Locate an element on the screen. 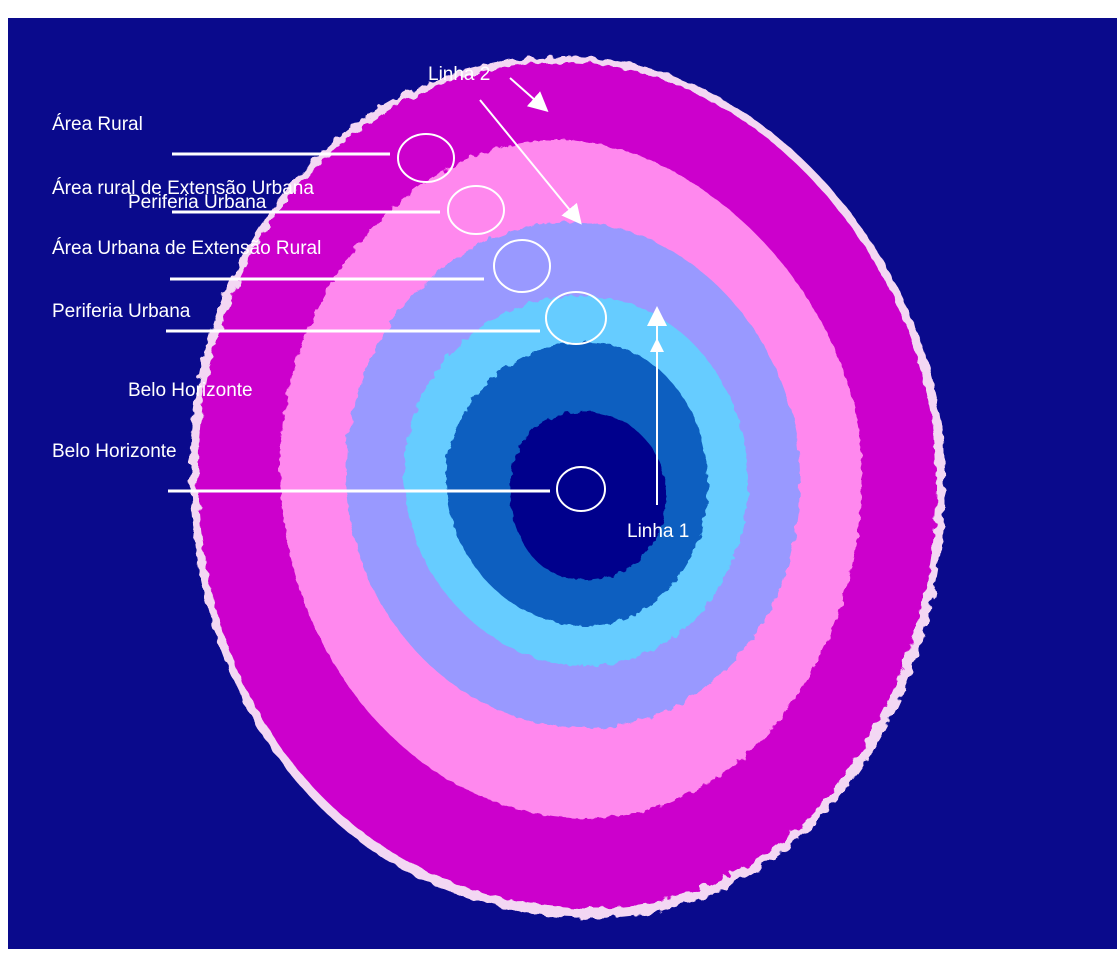  sample-circles is located at coordinates (502, 322).